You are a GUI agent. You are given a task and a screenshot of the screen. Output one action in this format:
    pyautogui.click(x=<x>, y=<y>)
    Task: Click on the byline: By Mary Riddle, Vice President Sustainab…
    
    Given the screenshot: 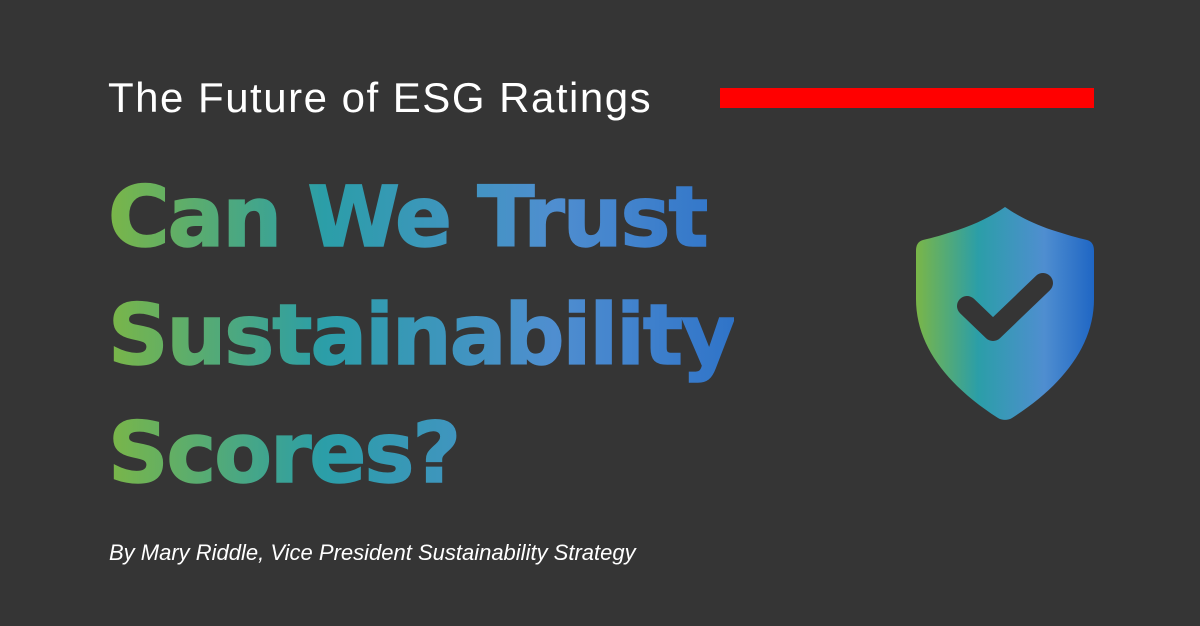 What is the action you would take?
    pyautogui.click(x=372, y=552)
    